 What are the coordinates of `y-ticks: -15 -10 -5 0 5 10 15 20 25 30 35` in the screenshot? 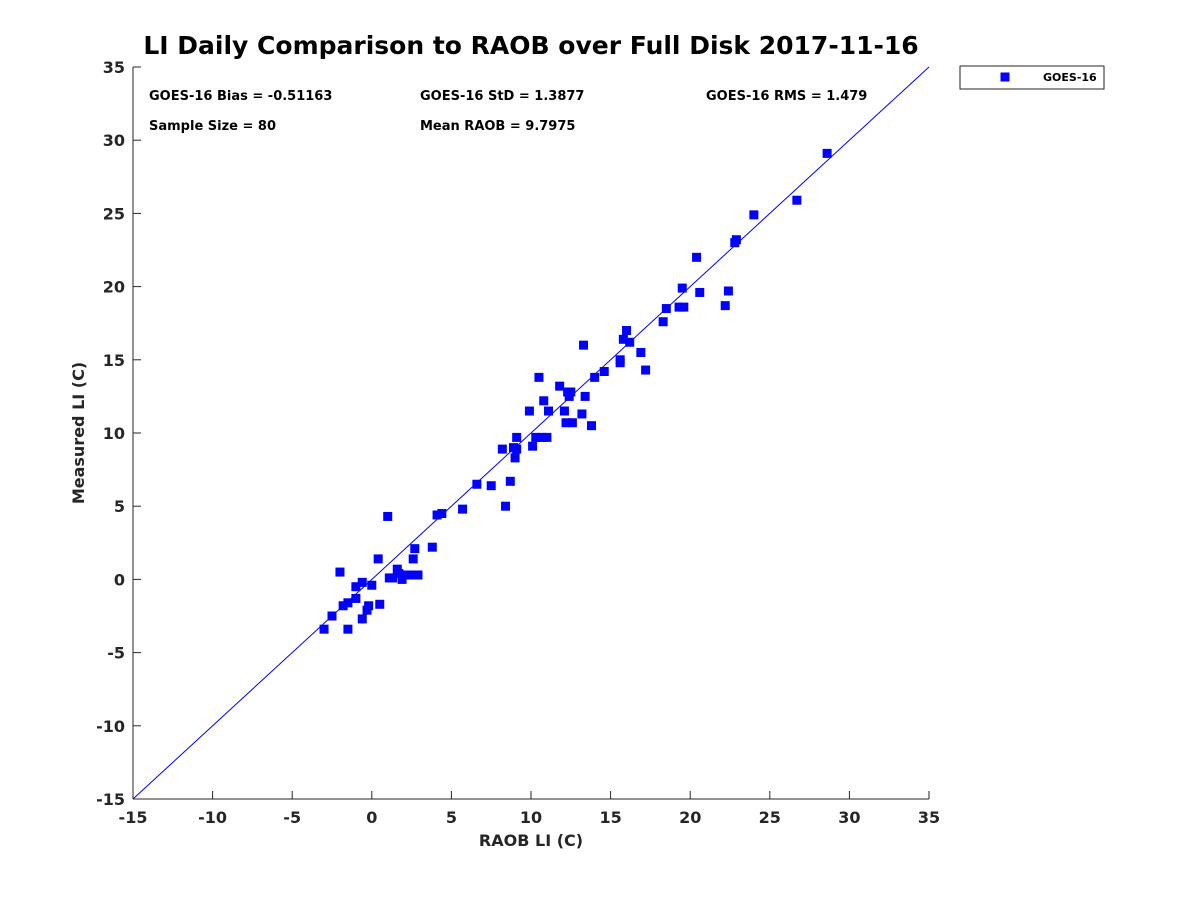 It's located at (118, 433).